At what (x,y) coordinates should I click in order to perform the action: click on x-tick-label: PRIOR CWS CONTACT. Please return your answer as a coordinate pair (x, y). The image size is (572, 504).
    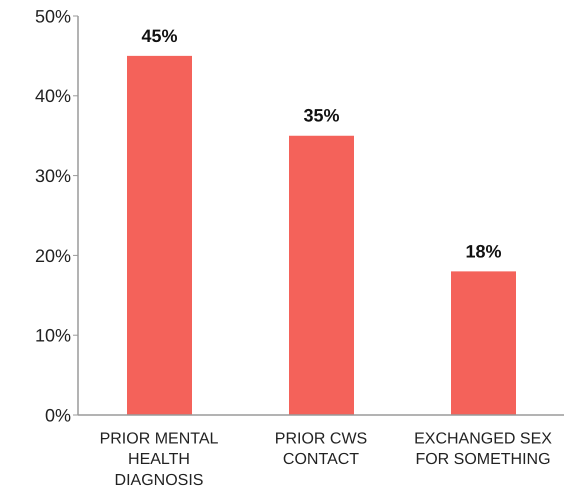
    Looking at the image, I should click on (321, 449).